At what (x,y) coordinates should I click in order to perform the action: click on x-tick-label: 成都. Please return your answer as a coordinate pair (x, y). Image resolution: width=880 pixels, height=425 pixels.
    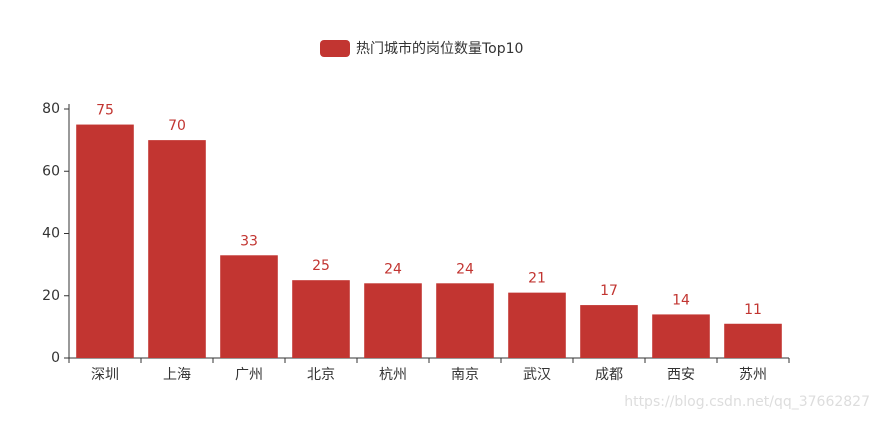
    Looking at the image, I should click on (609, 375).